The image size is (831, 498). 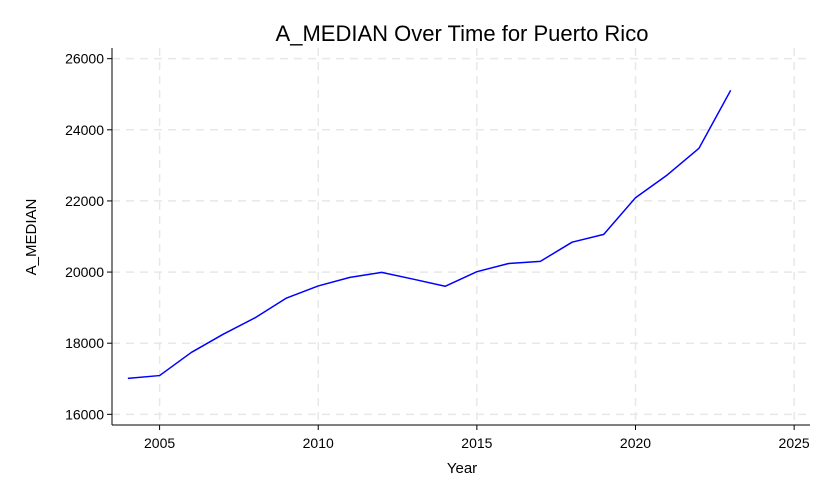 What do you see at coordinates (84, 414) in the screenshot?
I see `y-tick-label: 16000` at bounding box center [84, 414].